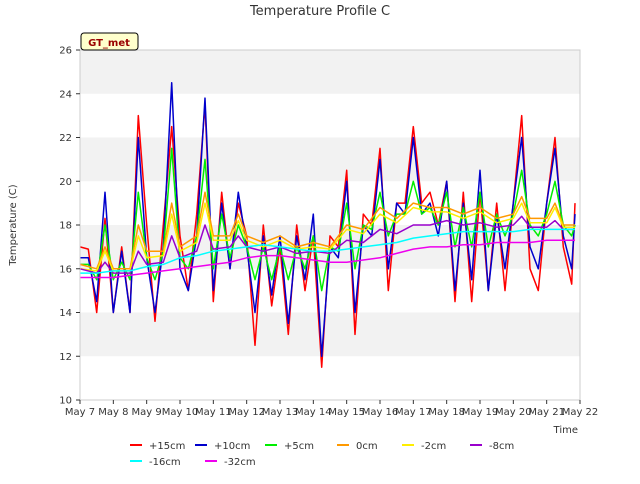 This screenshot has height=484, width=640. What do you see at coordinates (580, 412) in the screenshot?
I see `x-tick-label: May 22` at bounding box center [580, 412].